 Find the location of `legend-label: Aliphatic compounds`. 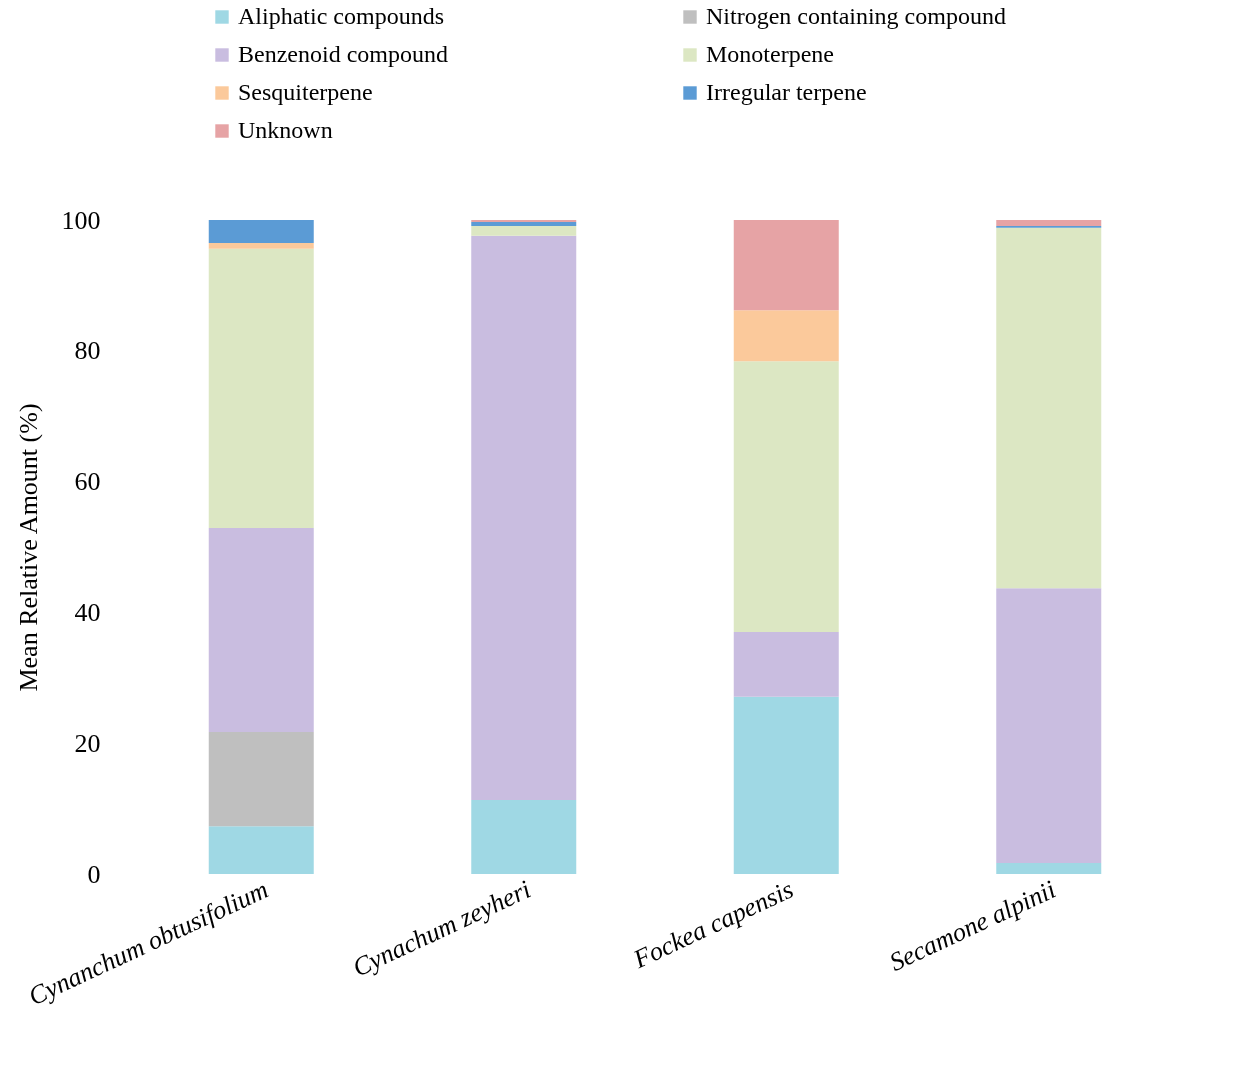

legend-label: Aliphatic compounds is located at coordinates (341, 16).